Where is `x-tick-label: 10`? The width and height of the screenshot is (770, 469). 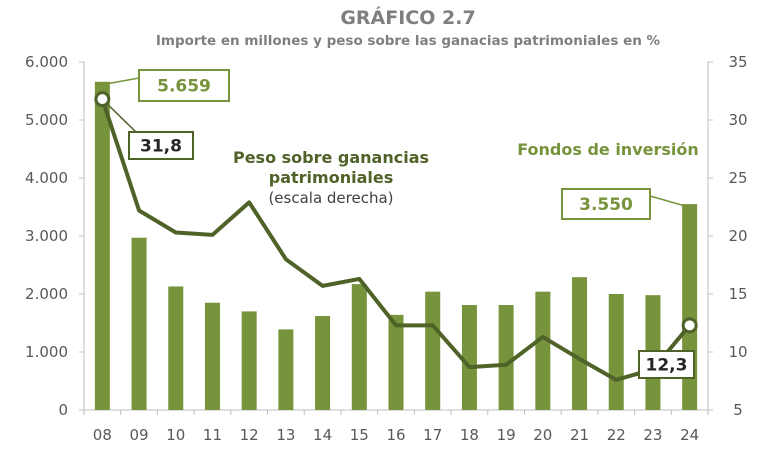
x-tick-label: 10 is located at coordinates (175, 435).